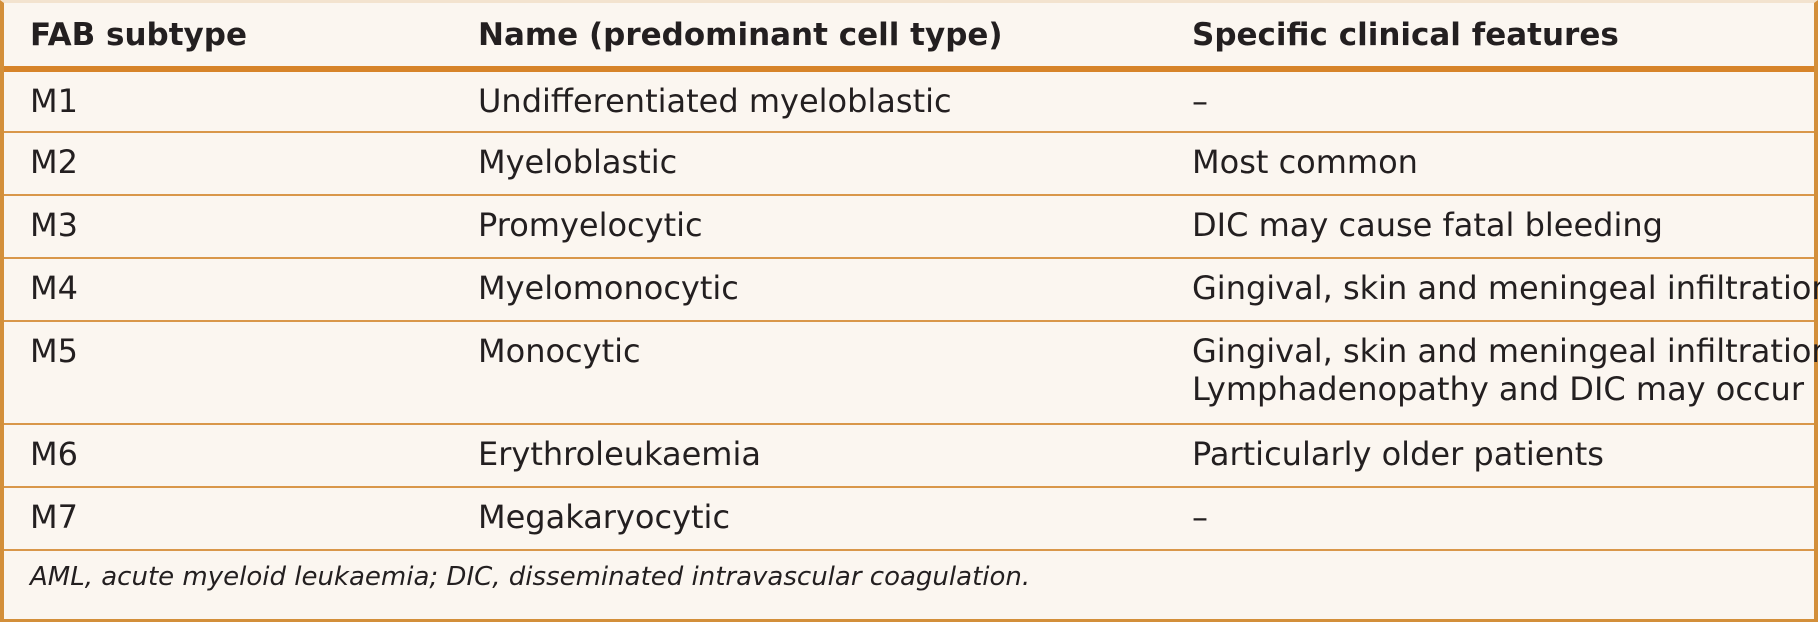 This screenshot has height=624, width=1820. What do you see at coordinates (715, 101) in the screenshot?
I see `name-cell: Undifferentiated myeloblastic` at bounding box center [715, 101].